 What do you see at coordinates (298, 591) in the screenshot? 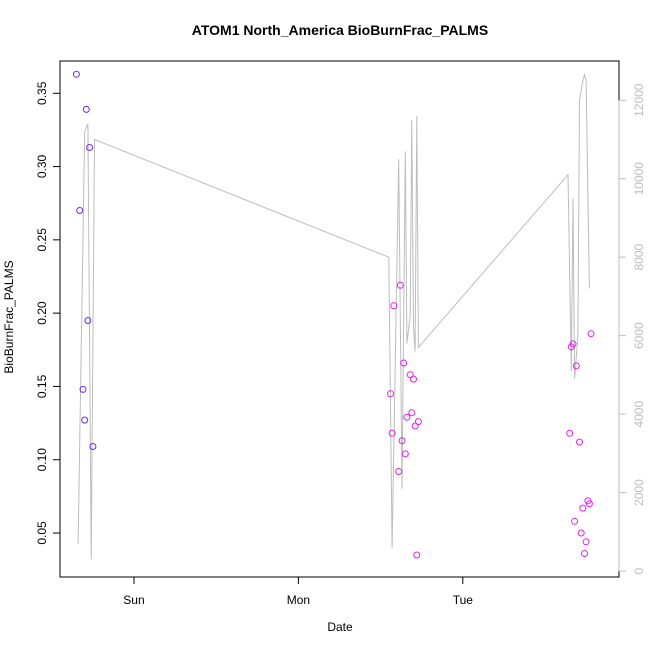
I see `x-axis: Sun Mon Tue` at bounding box center [298, 591].